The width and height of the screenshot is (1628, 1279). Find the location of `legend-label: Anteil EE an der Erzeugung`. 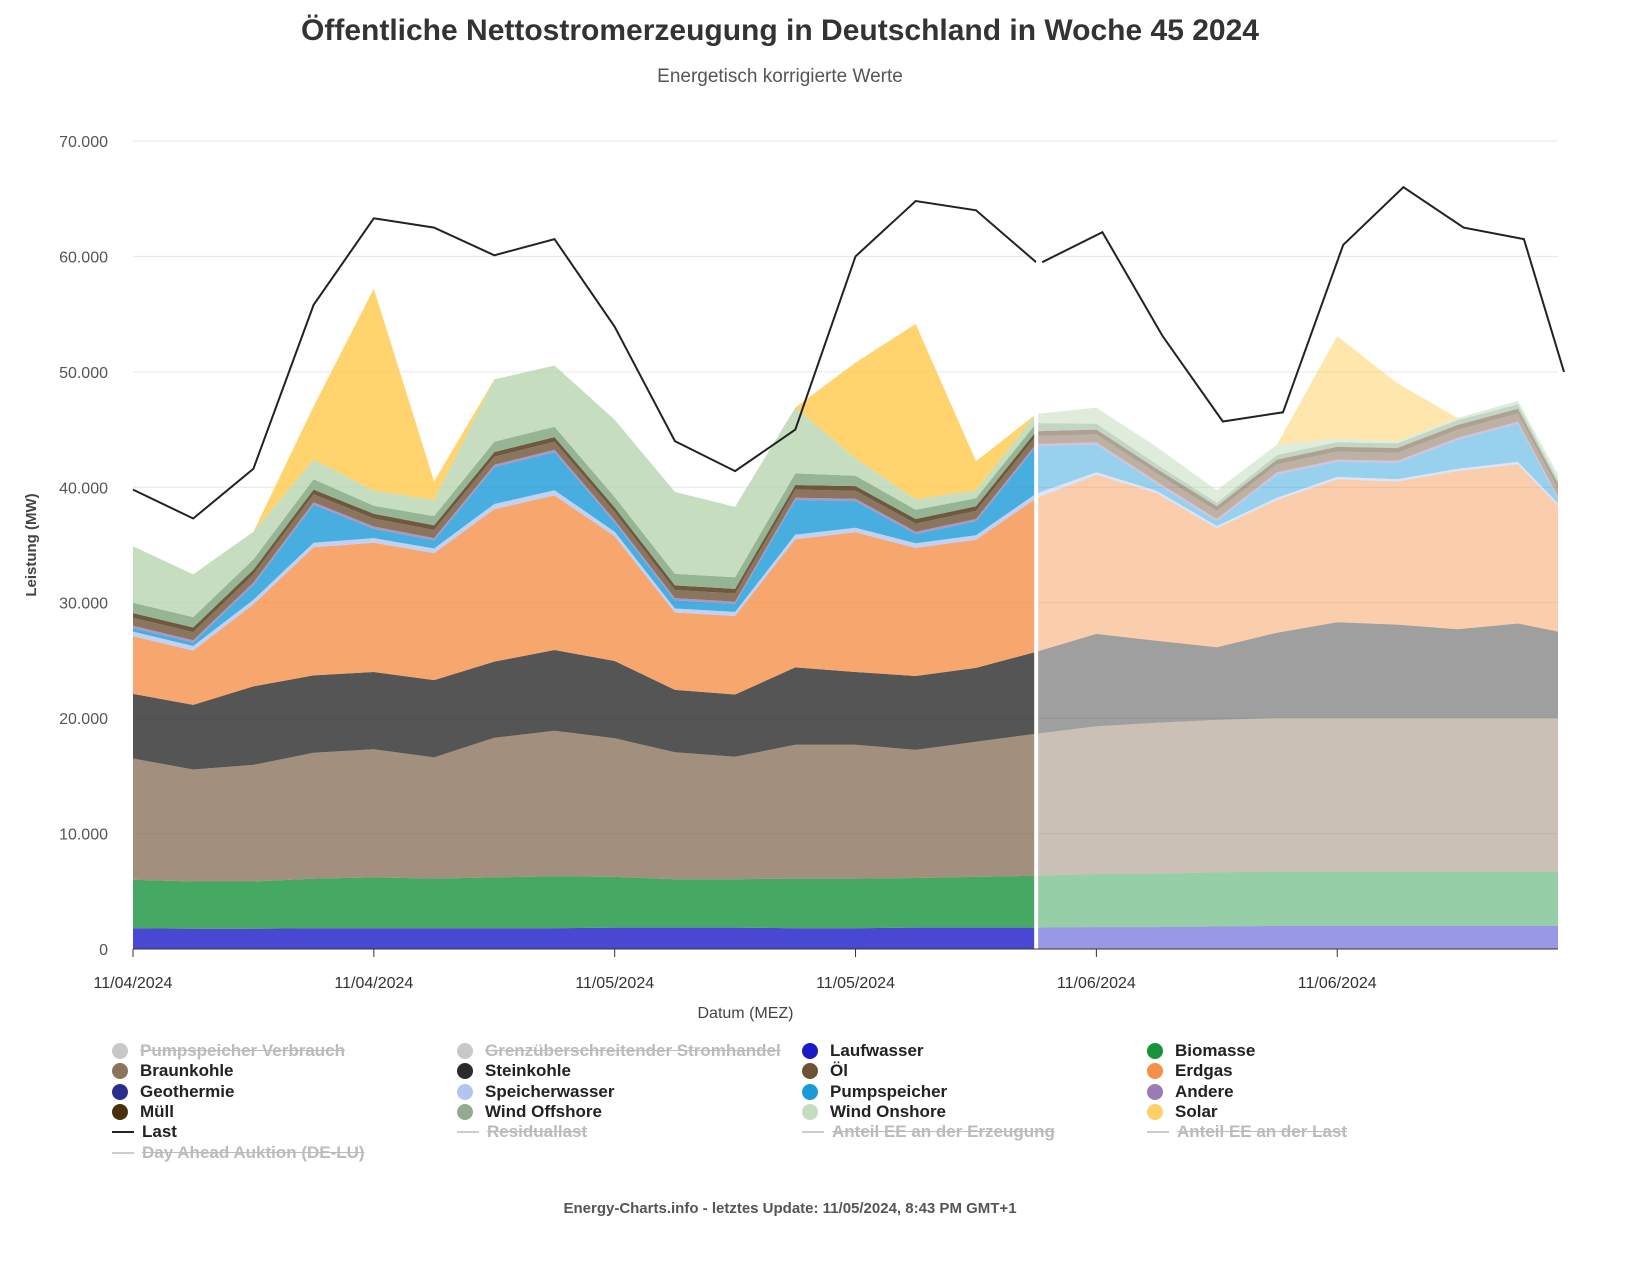

legend-label: Anteil EE an der Erzeugung is located at coordinates (943, 1132).